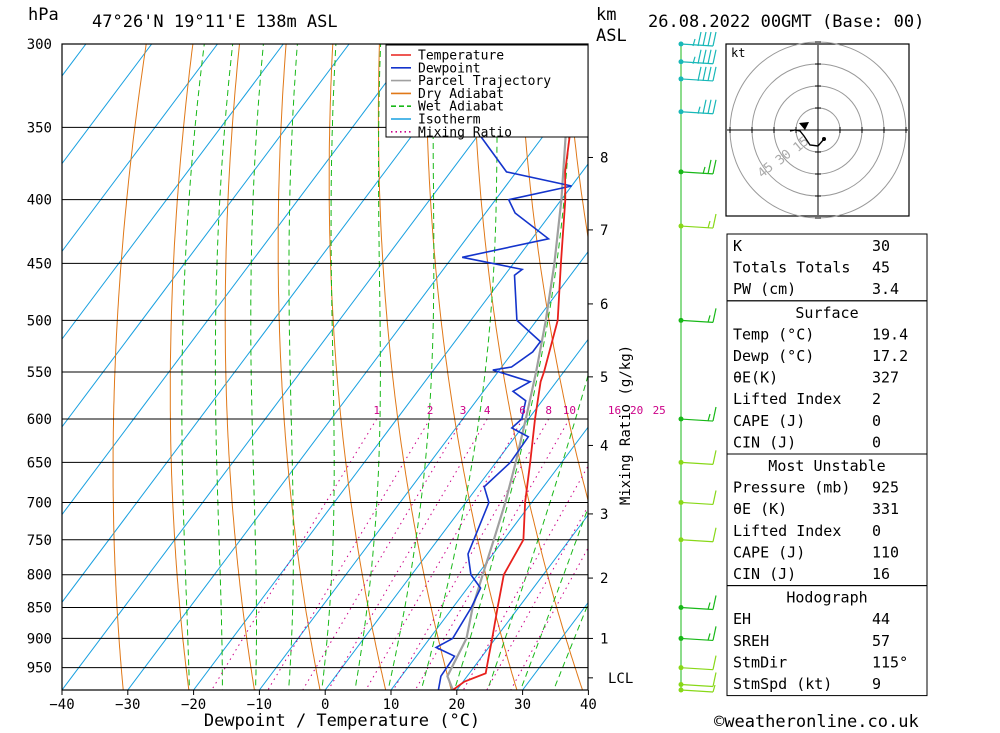 The width and height of the screenshot is (1000, 733). What do you see at coordinates (804, 126) in the screenshot?
I see `storm-motion-marker` at bounding box center [804, 126].